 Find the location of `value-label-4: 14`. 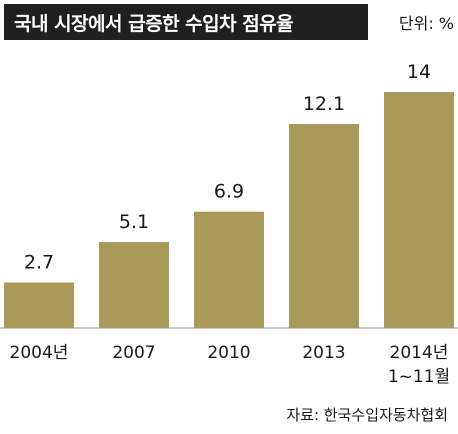

value-label-4: 14 is located at coordinates (419, 72).